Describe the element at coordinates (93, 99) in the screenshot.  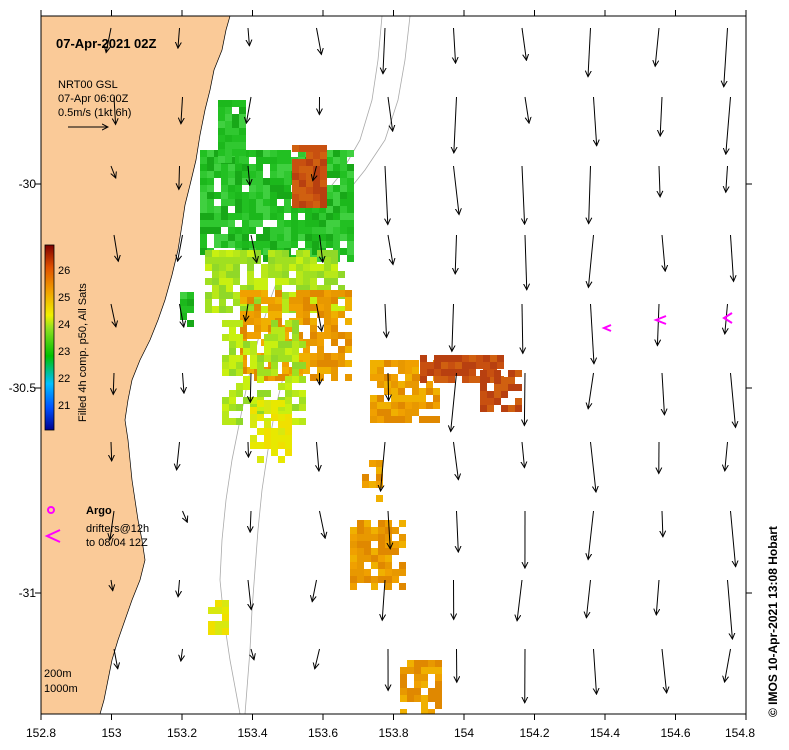
I see `current-info-line2: 07-Apr 06:00Z` at that location.